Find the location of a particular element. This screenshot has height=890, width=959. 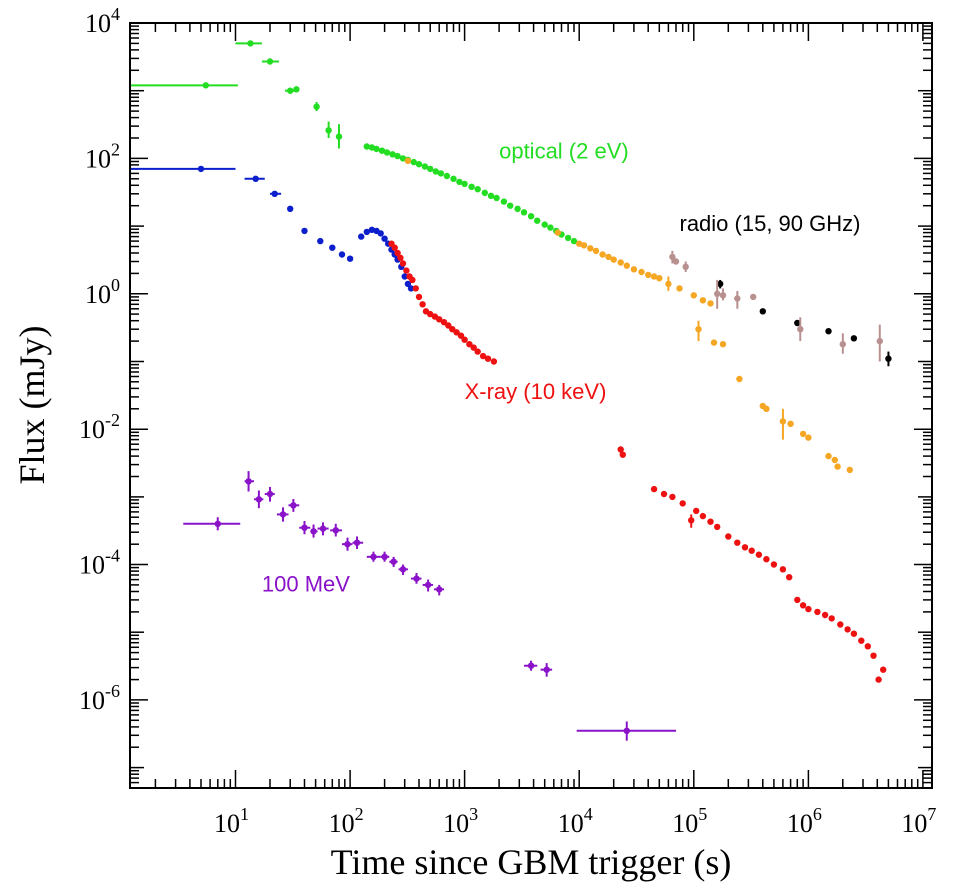

series-label: 100 MeV is located at coordinates (306, 584).